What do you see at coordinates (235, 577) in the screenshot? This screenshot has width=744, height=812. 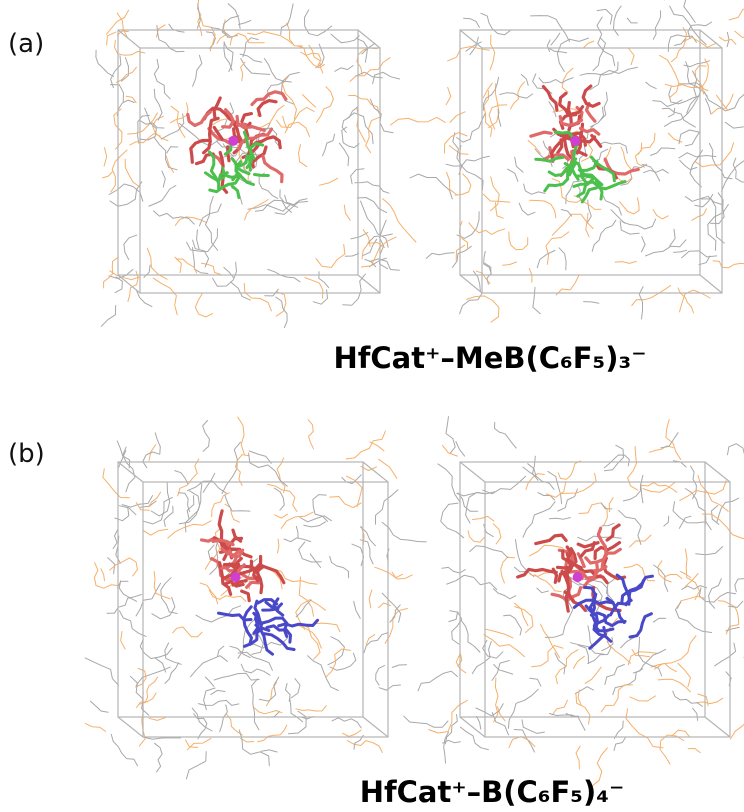 I see `metal-atom` at bounding box center [235, 577].